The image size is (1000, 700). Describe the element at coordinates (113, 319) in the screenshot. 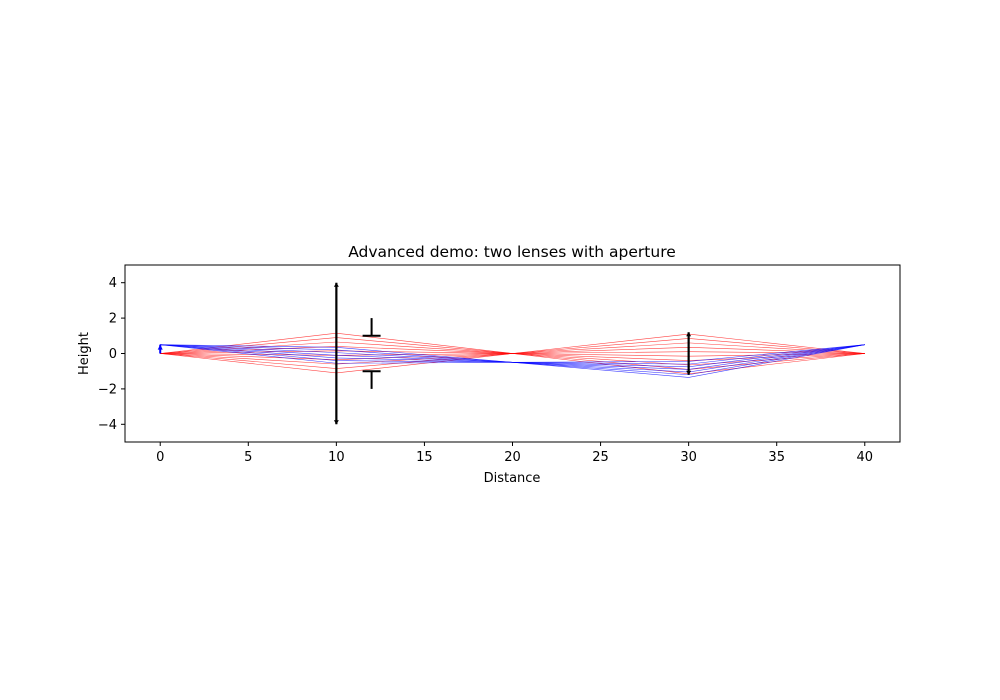

I see `y-tick-label: 2` at that location.